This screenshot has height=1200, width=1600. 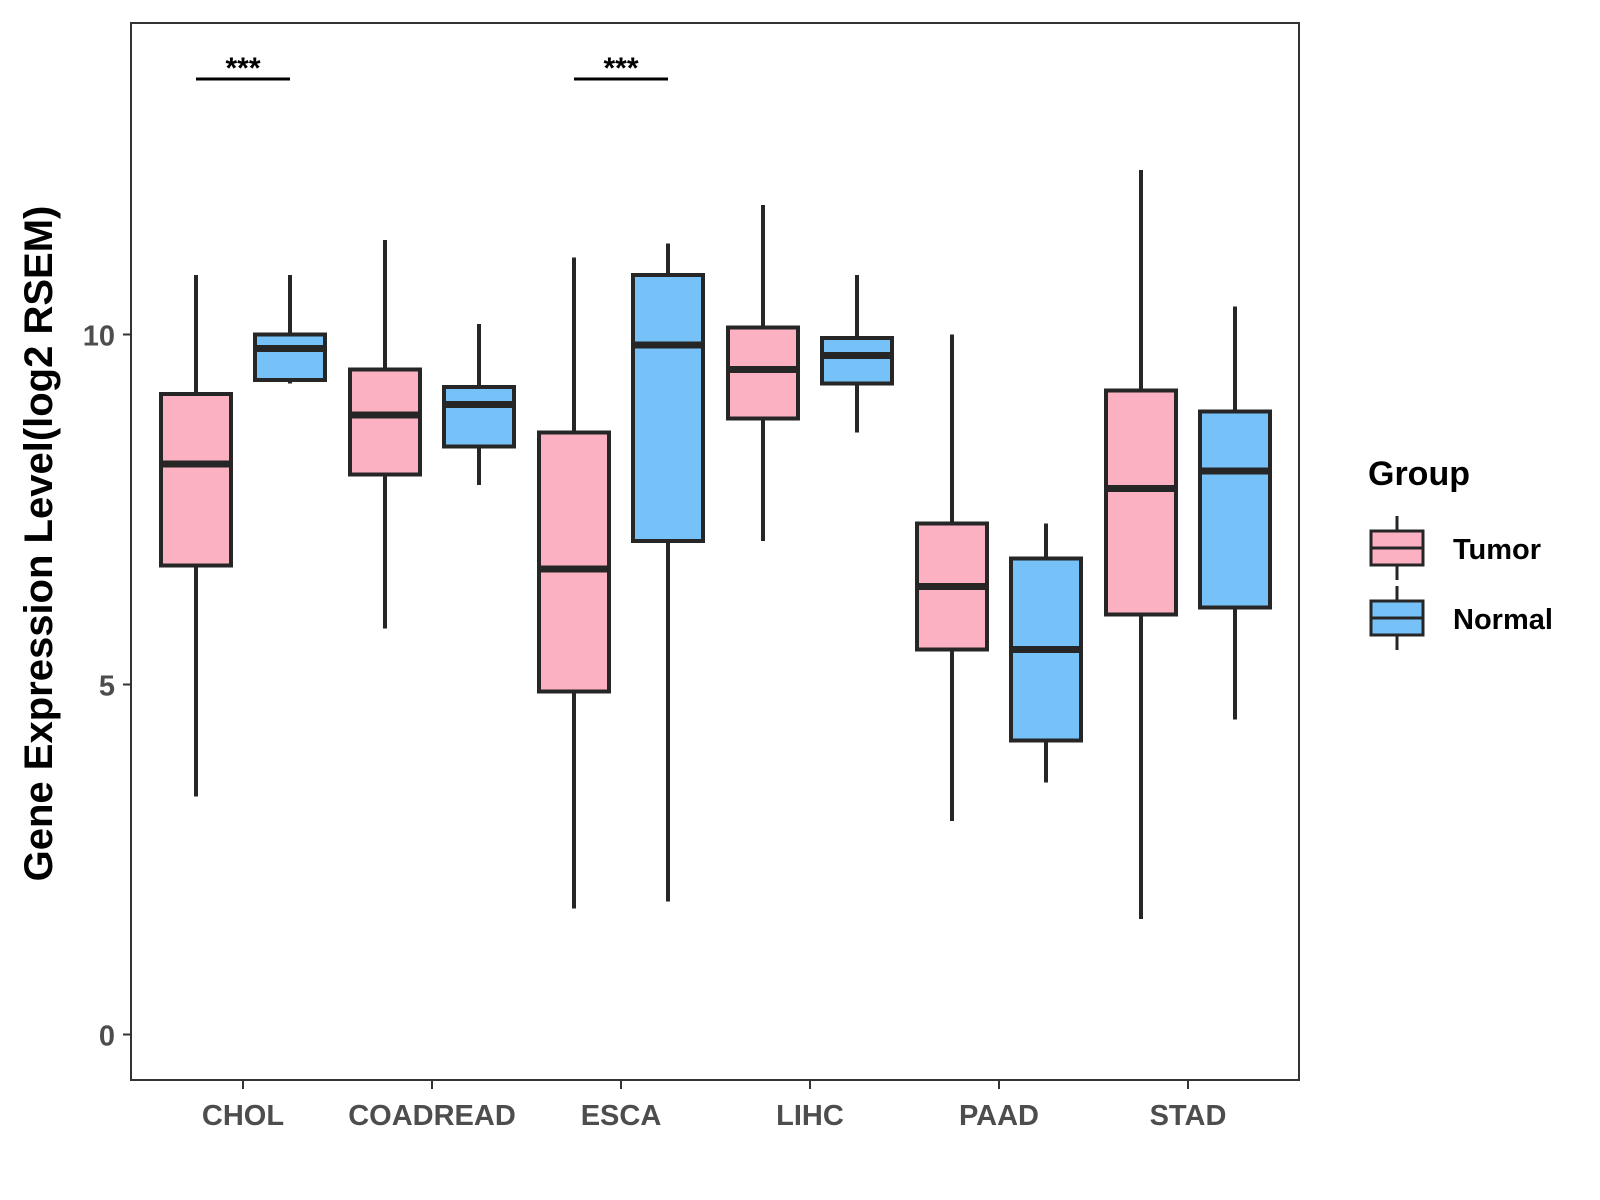 I want to click on box-esca-tumor, so click(x=574, y=583).